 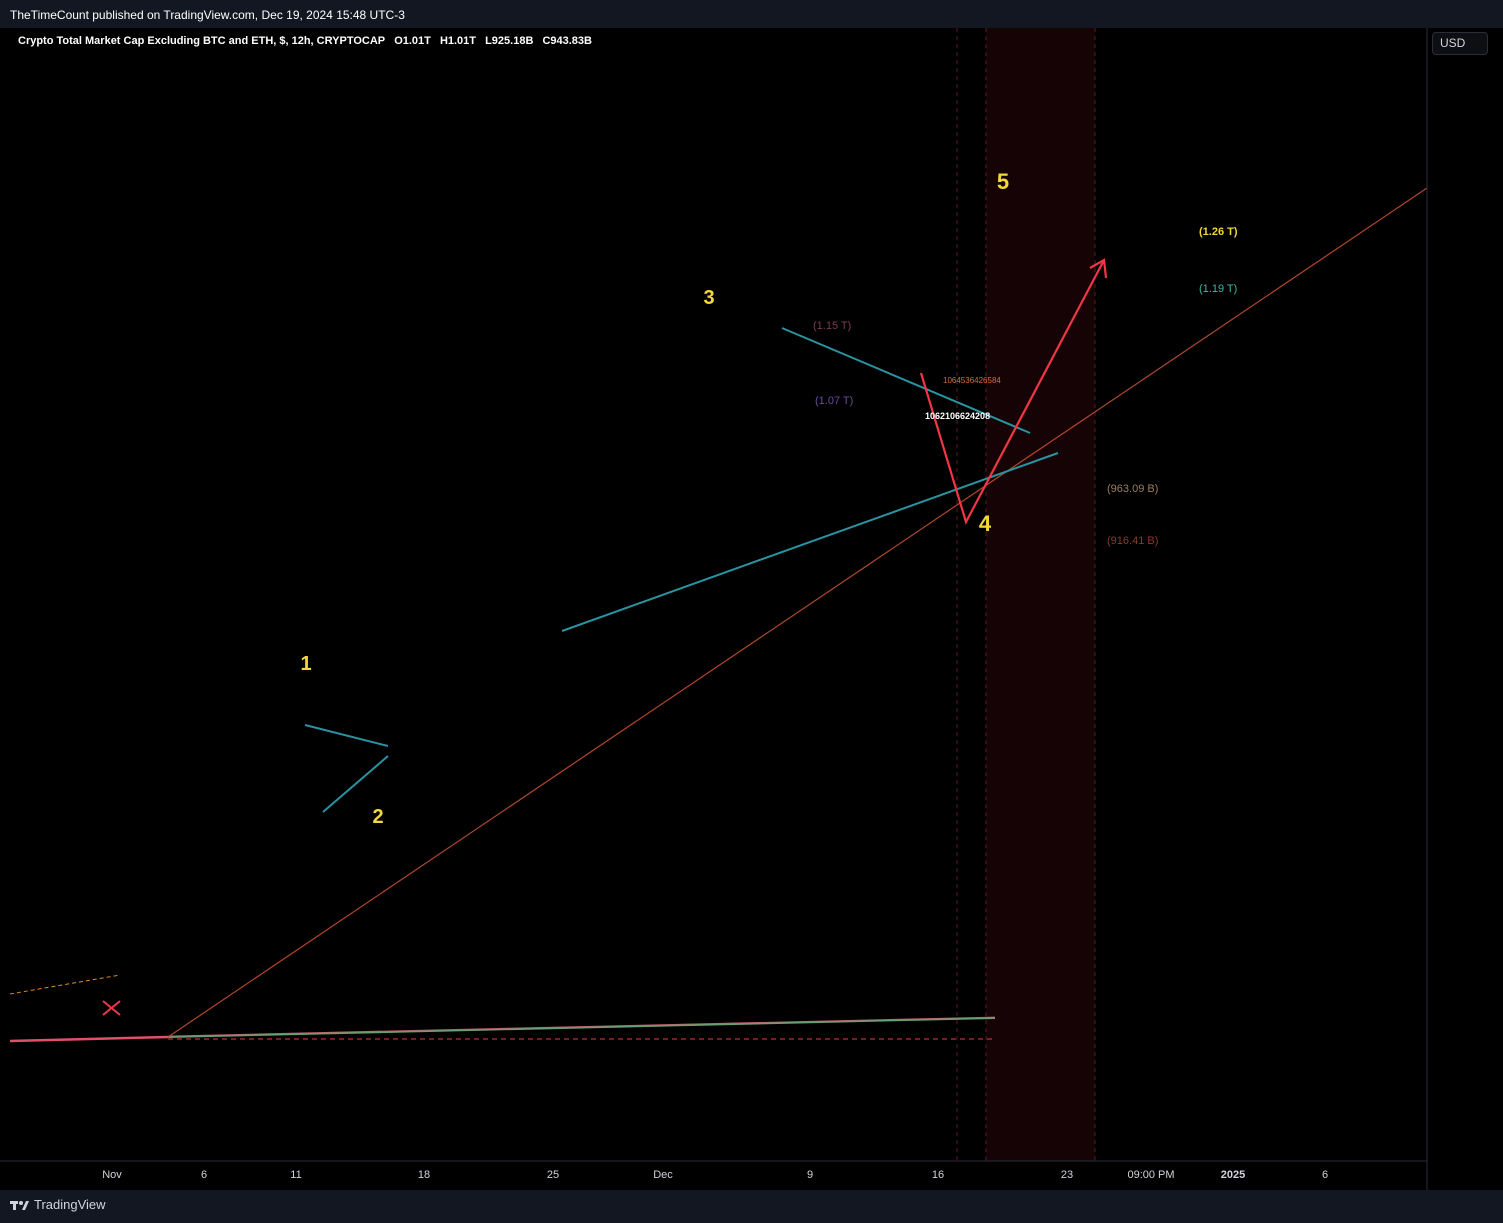 I want to click on projection-path, so click(x=1011, y=393).